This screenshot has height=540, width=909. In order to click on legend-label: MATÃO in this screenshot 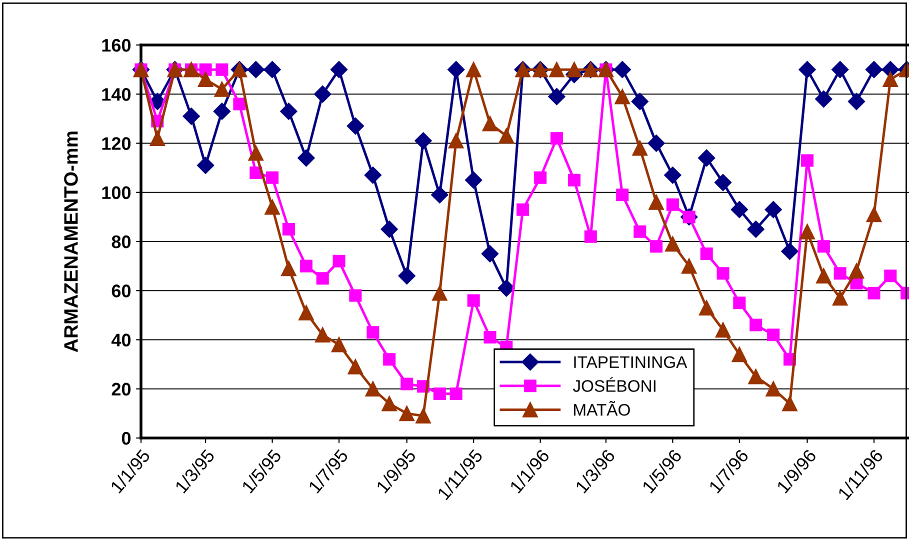, I will do `click(602, 408)`.